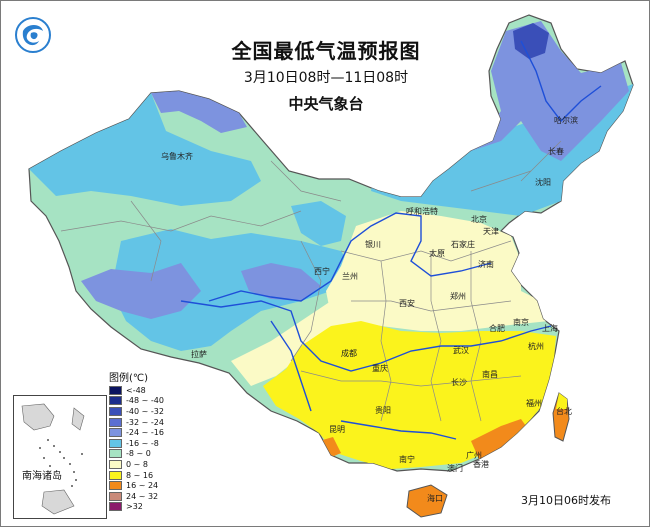 This screenshot has height=527, width=650. I want to click on legend-title: 图例(℃), so click(129, 378).